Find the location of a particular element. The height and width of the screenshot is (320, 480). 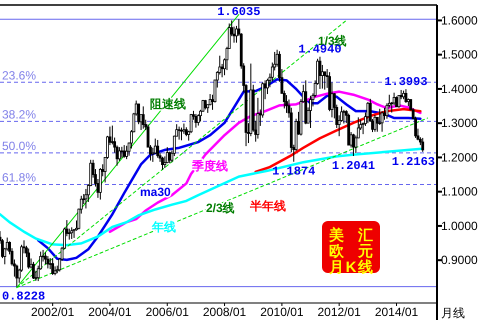

annotation: 1.3993 is located at coordinates (406, 82).